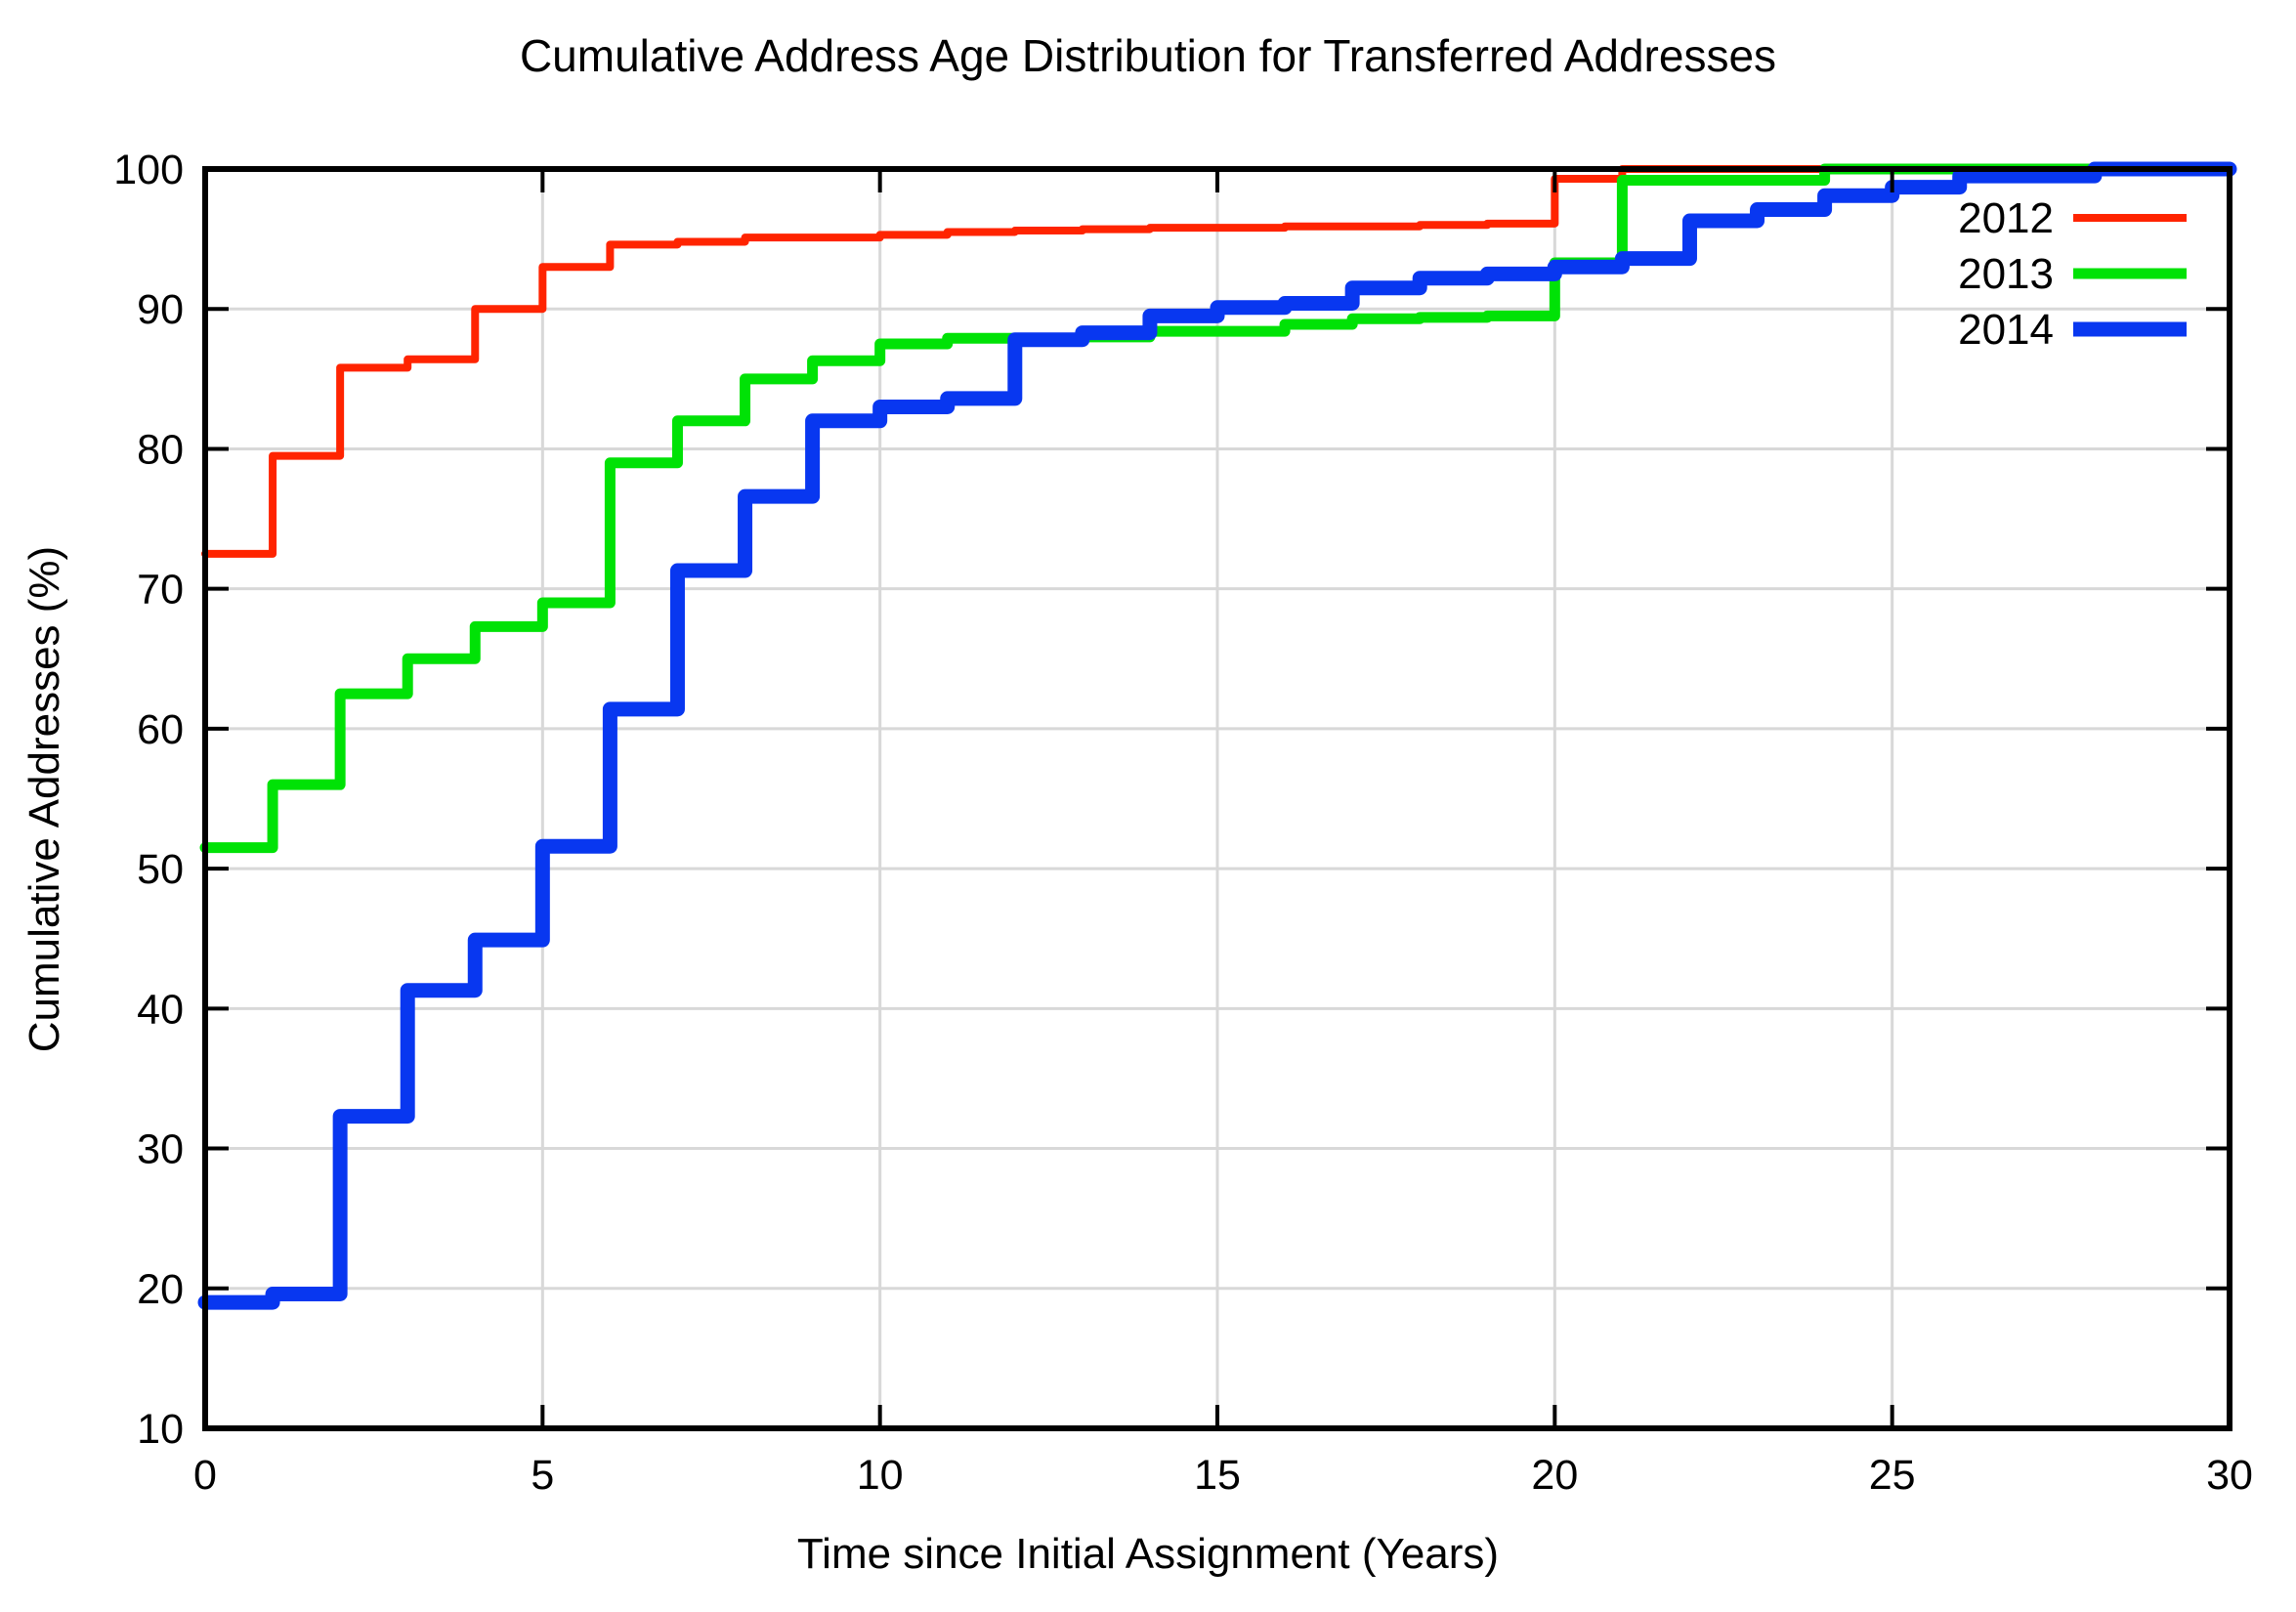 This screenshot has height=1612, width=2296. What do you see at coordinates (1148, 1554) in the screenshot?
I see `x-axis-label: Time since Initial Assignment (Years)` at bounding box center [1148, 1554].